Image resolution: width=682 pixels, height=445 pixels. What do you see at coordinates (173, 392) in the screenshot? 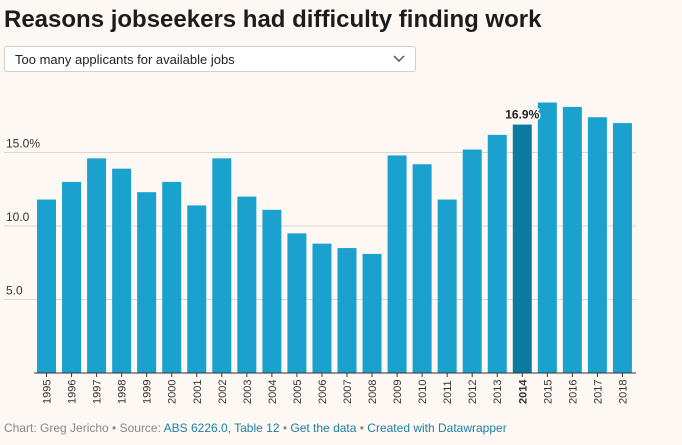
I see `x-tick-label: 2000` at bounding box center [173, 392].